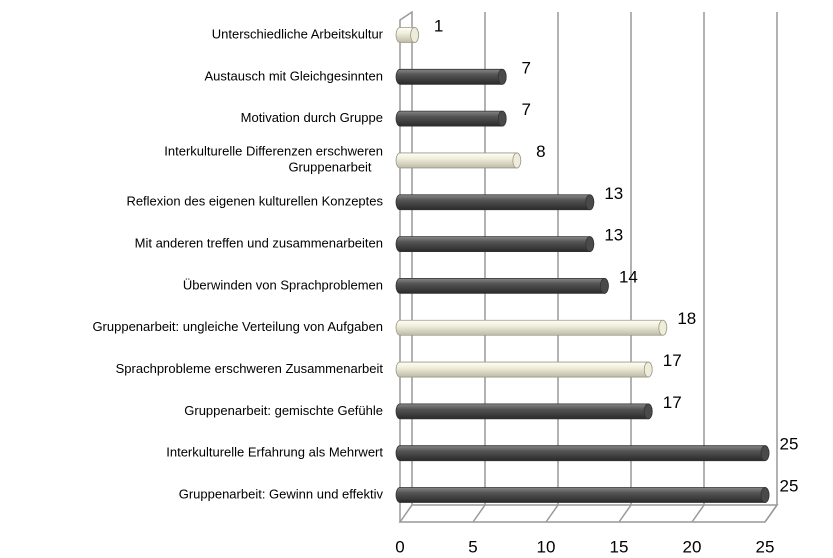 The width and height of the screenshot is (833, 558). Describe the element at coordinates (250, 368) in the screenshot. I see `y-tick-label: Sprachprobleme erschweren Zusammenarbeit` at that location.